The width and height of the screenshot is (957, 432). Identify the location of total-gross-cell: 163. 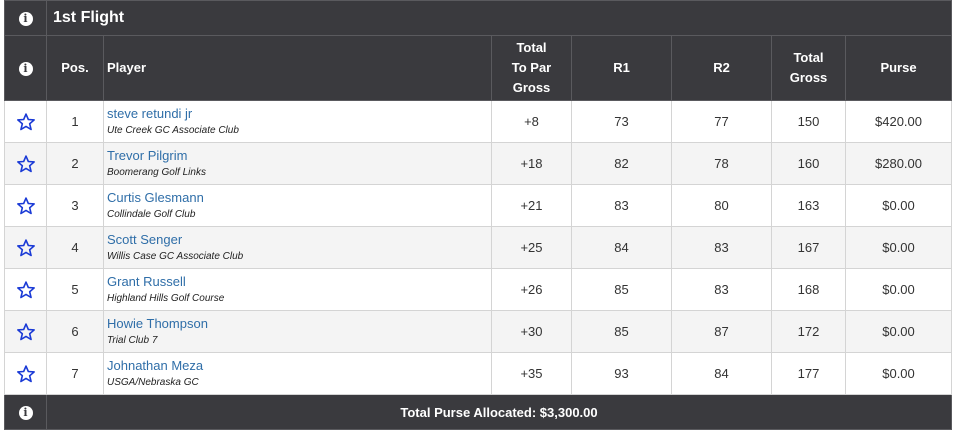
(808, 205).